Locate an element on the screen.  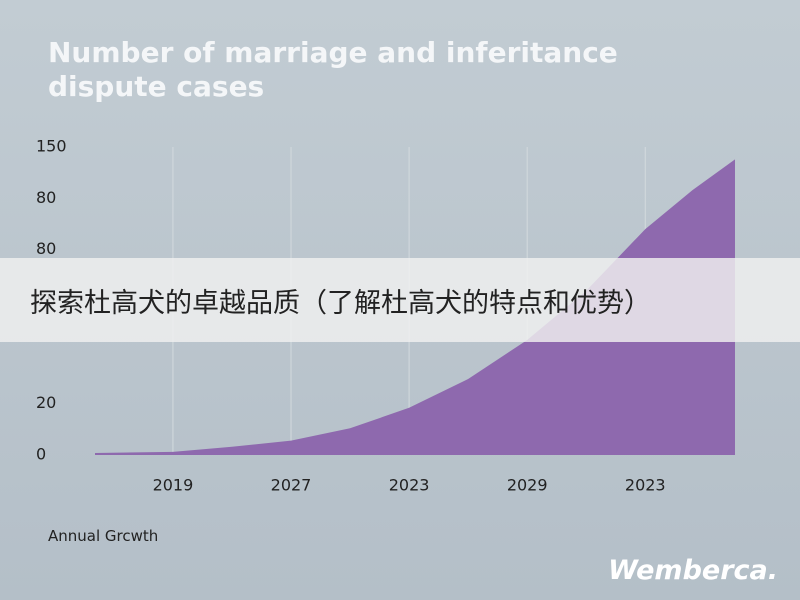
x-axis-label: Annual Grcwth is located at coordinates (103, 536).